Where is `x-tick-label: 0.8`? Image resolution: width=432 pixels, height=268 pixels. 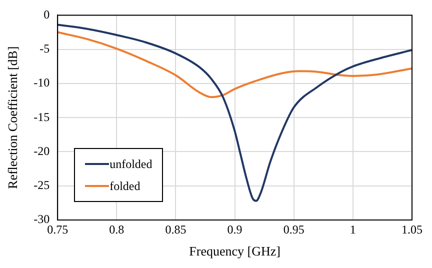
x-tick-label: 0.8 is located at coordinates (116, 229).